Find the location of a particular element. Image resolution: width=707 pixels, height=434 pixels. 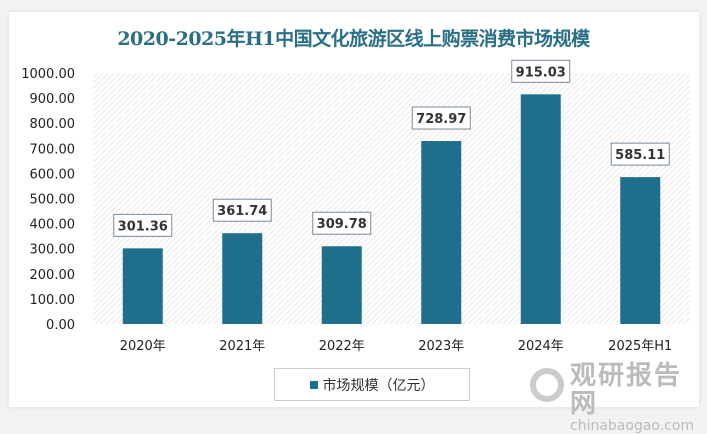

y-tick-label: 900.00 is located at coordinates (53, 99).